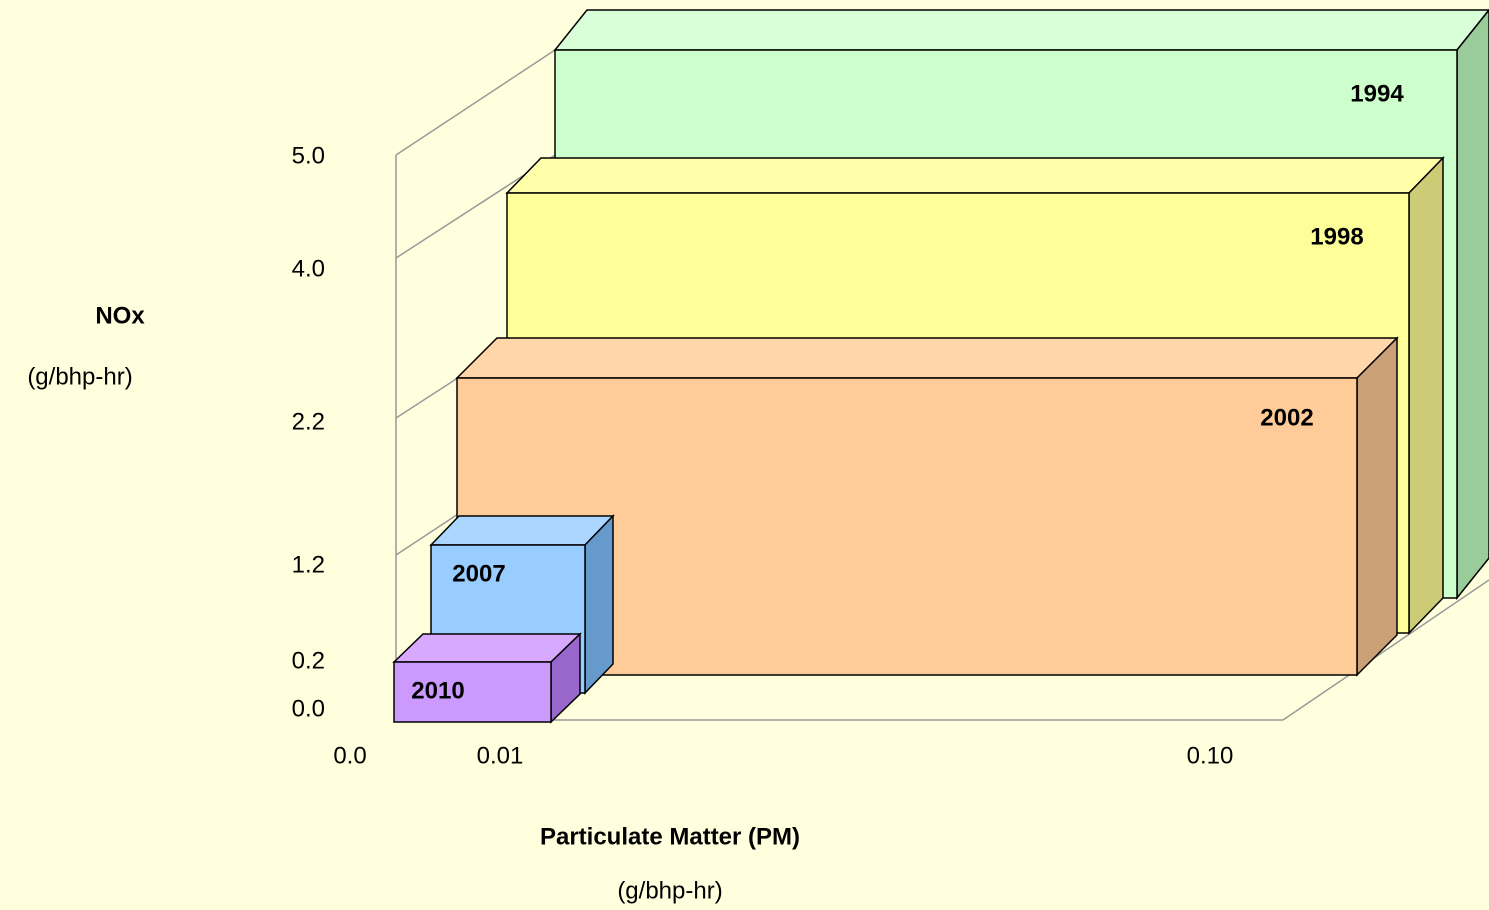 This screenshot has height=910, width=1489. What do you see at coordinates (308, 155) in the screenshot?
I see `y-tick-label: 5.0` at bounding box center [308, 155].